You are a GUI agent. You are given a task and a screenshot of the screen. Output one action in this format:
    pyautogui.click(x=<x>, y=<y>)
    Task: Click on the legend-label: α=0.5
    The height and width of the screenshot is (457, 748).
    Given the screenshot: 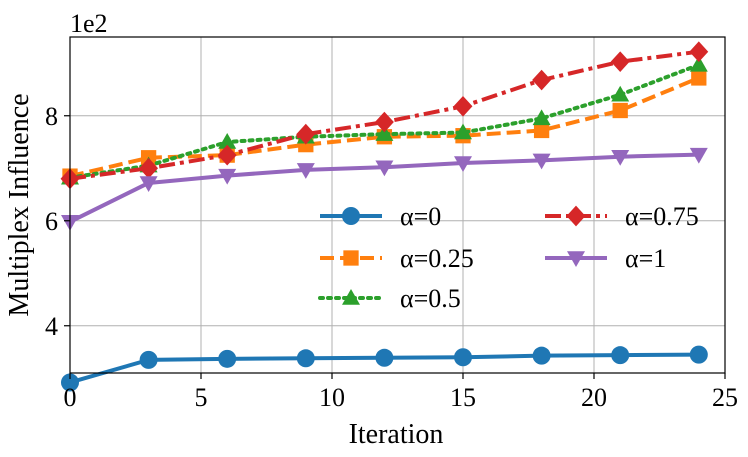 What is the action you would take?
    pyautogui.click(x=430, y=298)
    